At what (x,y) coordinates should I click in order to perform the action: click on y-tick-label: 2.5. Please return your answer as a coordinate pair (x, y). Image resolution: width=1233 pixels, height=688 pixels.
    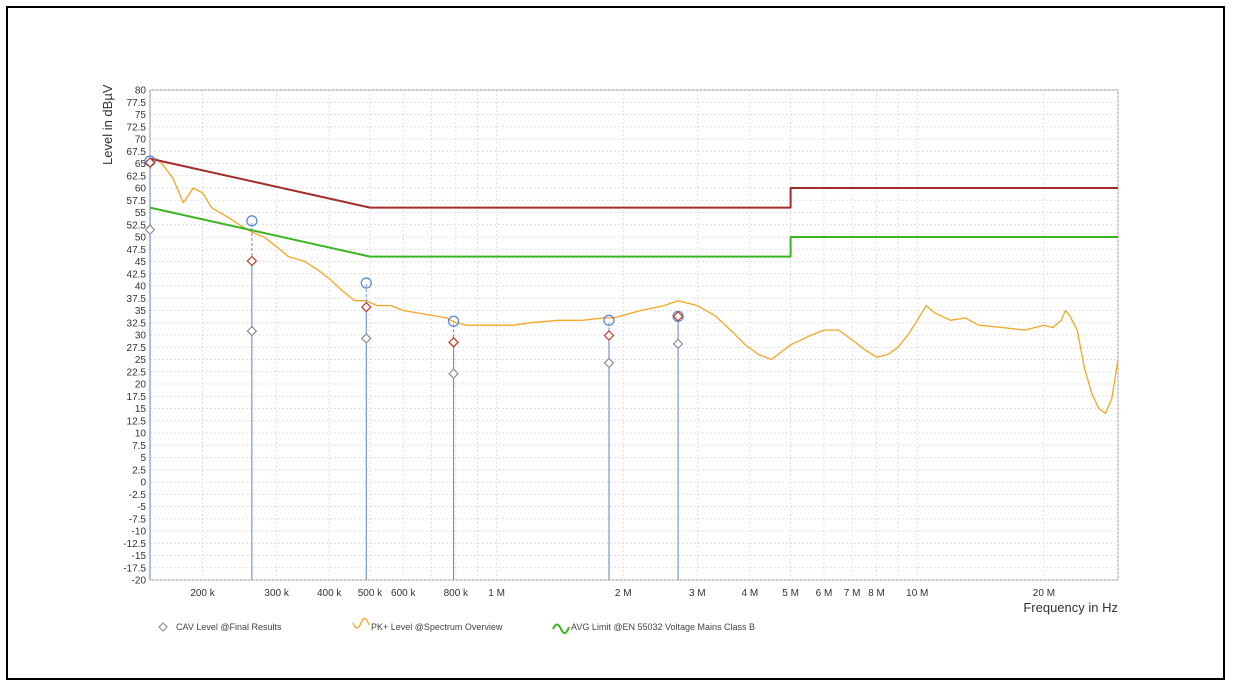
    Looking at the image, I should click on (139, 470).